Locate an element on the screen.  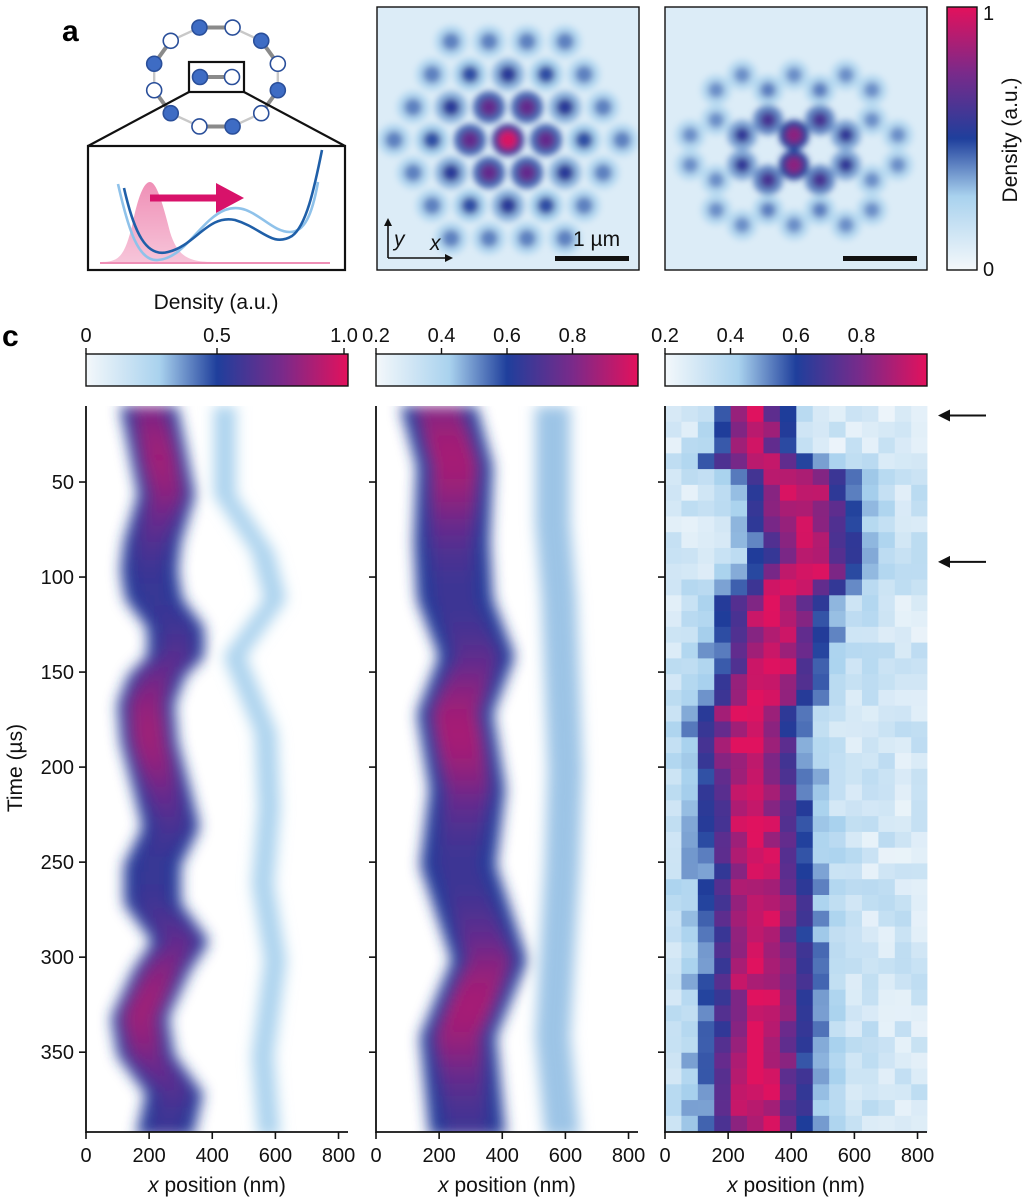
colorbar-tick-label: 0.4 is located at coordinates (731, 336).